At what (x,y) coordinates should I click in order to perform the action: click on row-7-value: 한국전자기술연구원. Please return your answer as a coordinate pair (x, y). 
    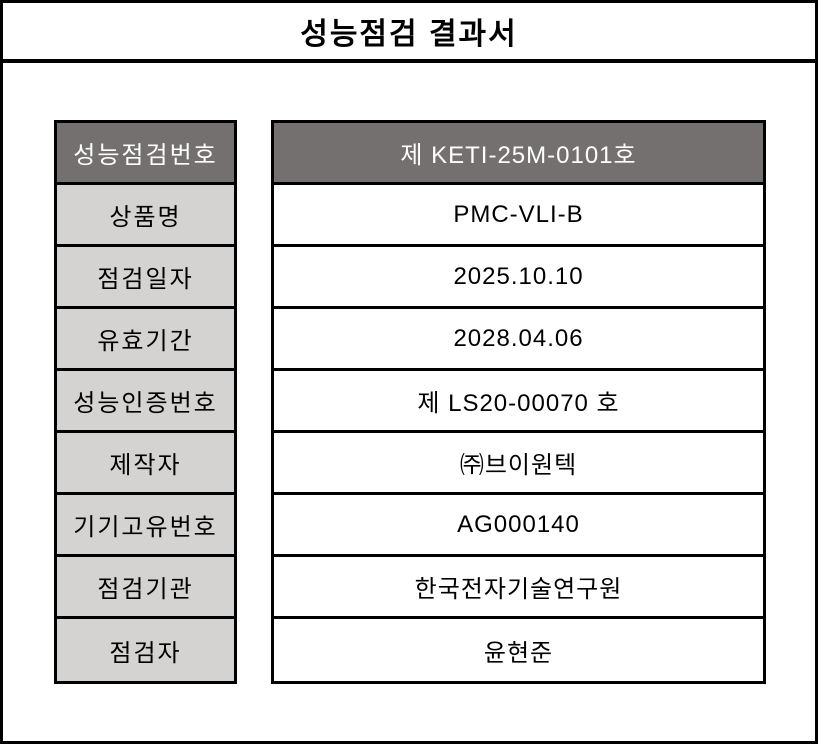
    Looking at the image, I should click on (518, 588).